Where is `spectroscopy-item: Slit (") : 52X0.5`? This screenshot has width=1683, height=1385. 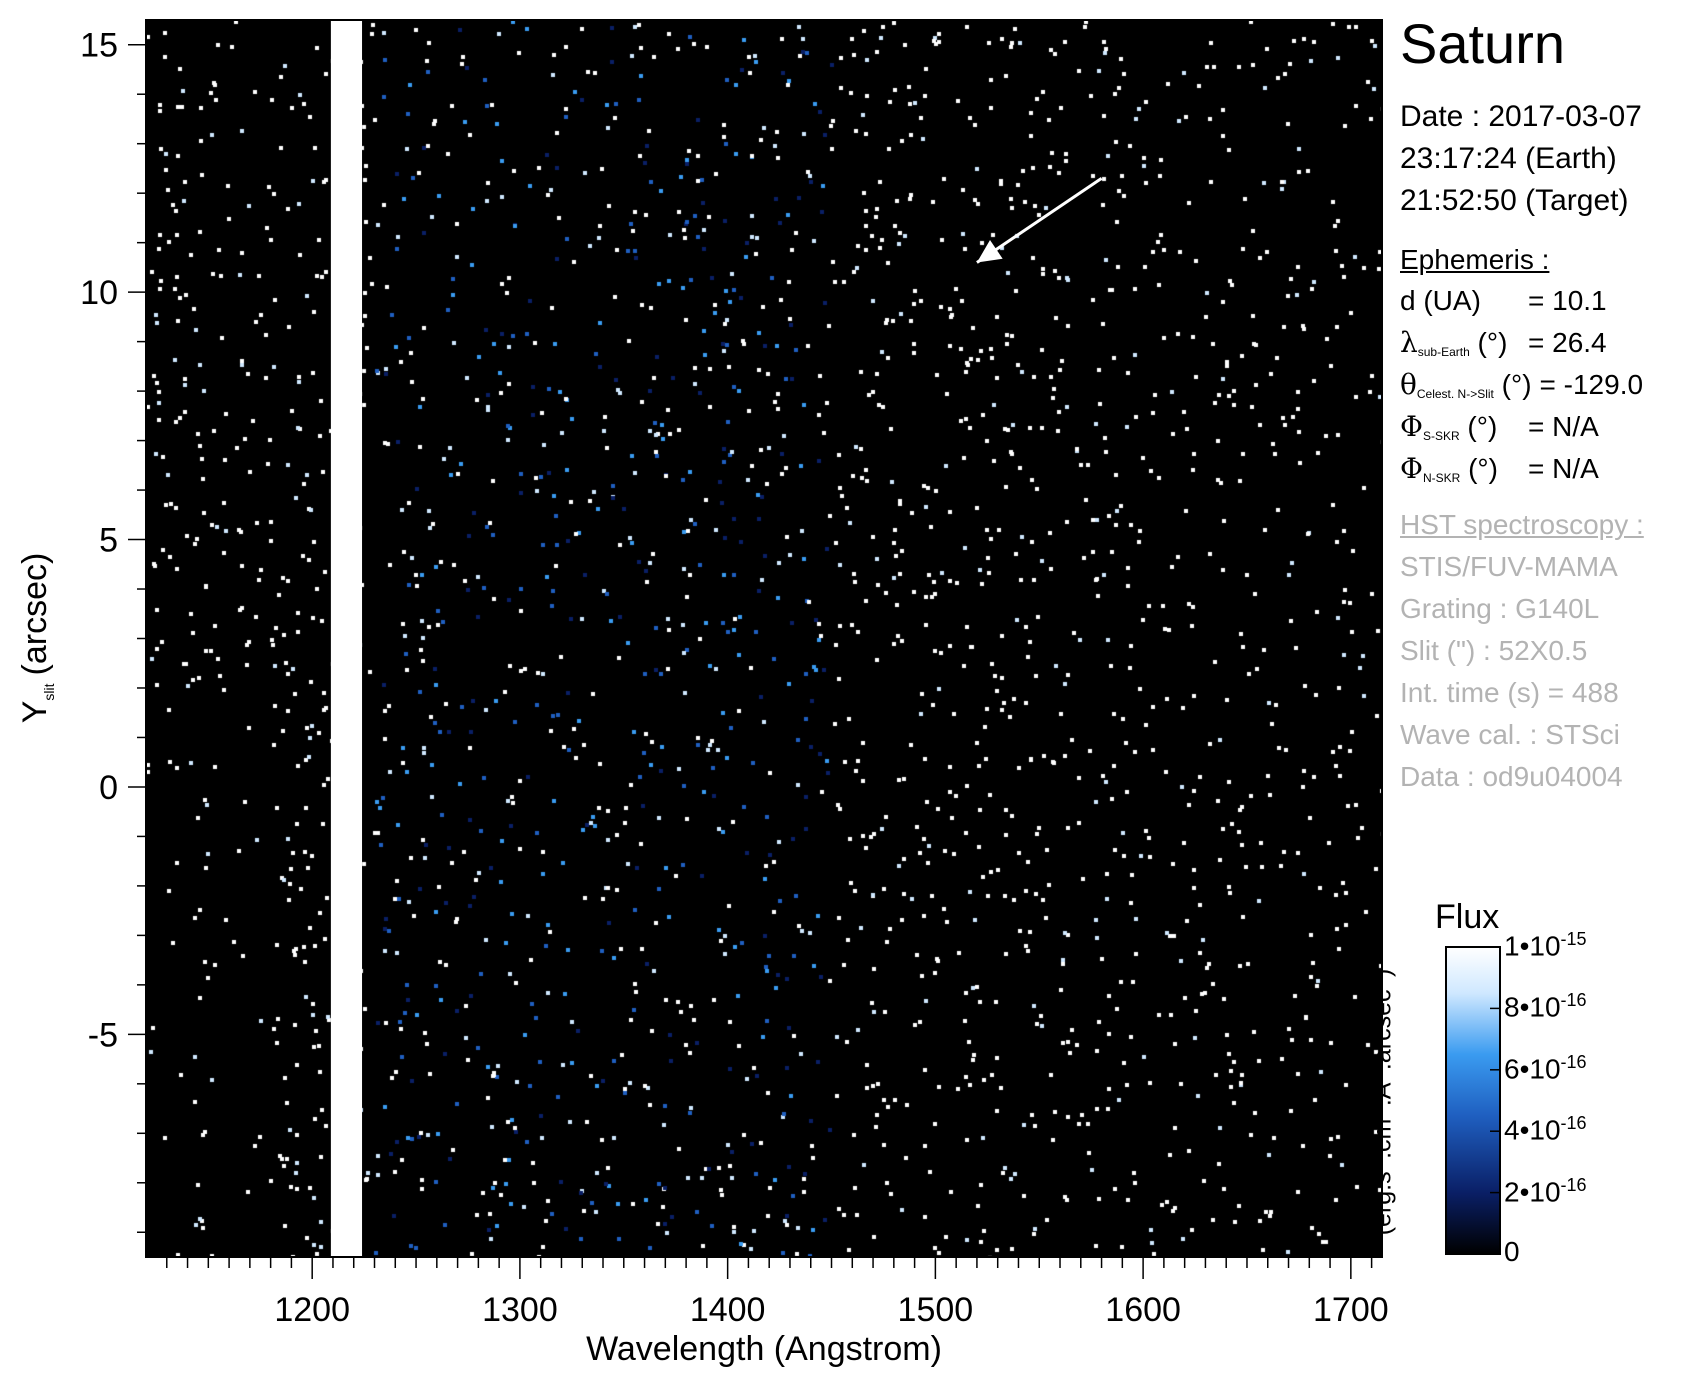
spectroscopy-item: Slit (") : 52X0.5 is located at coordinates (1494, 650).